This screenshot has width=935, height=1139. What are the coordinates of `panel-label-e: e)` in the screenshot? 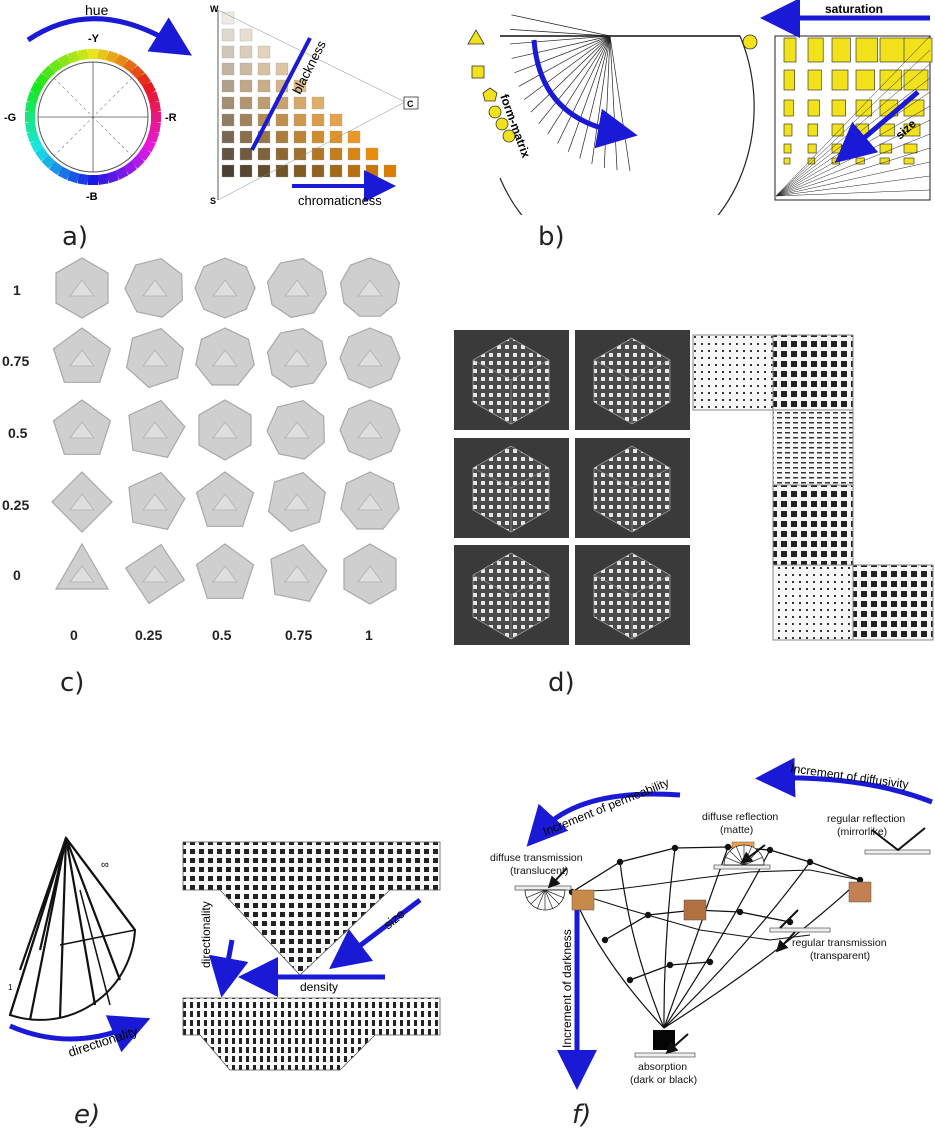 It's located at (87, 1115).